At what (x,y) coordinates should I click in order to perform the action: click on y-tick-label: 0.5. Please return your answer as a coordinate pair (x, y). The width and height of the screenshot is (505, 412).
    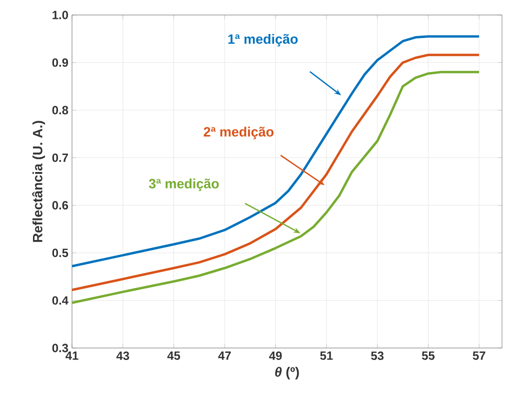
    Looking at the image, I should click on (60, 253).